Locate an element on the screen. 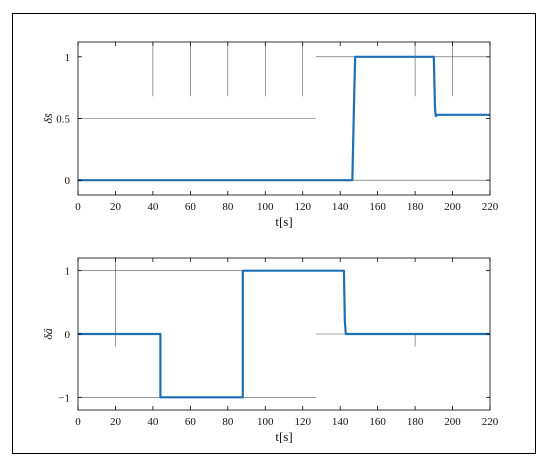  y-tick-label: −1 is located at coordinates (64, 398).